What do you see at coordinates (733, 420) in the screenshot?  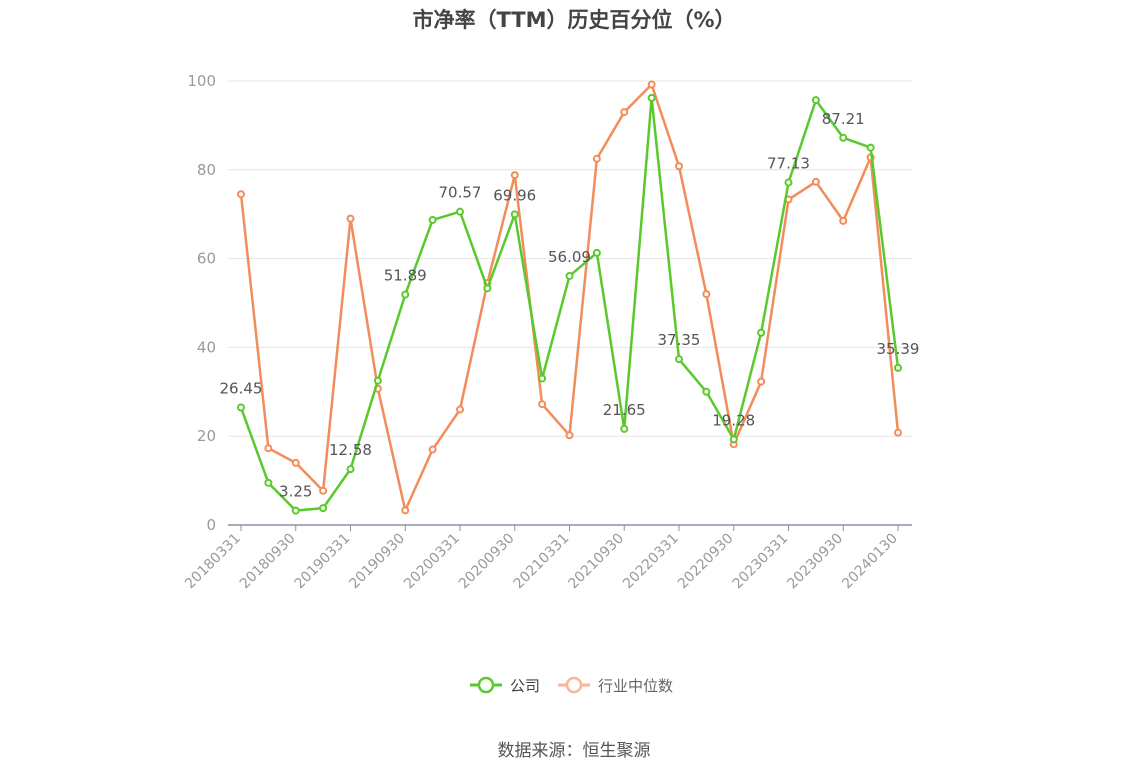 I see `data-label: 19.28` at bounding box center [733, 420].